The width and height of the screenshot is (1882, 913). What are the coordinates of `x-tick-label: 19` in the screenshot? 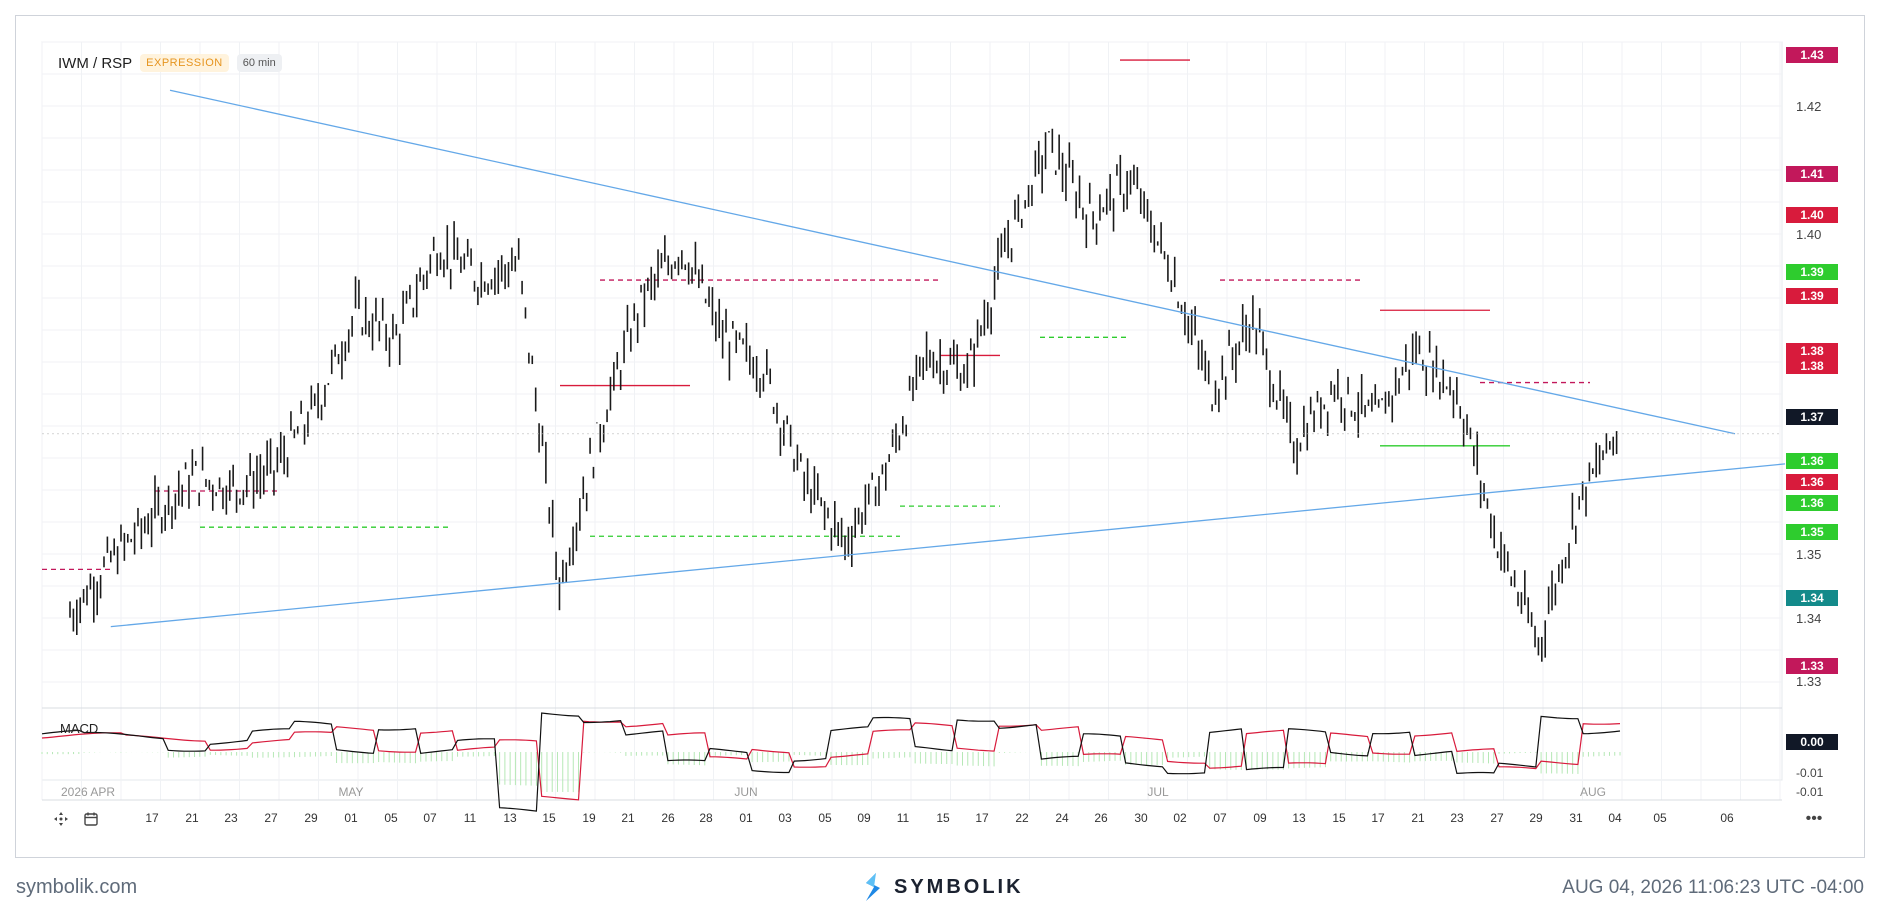 It's located at (589, 818).